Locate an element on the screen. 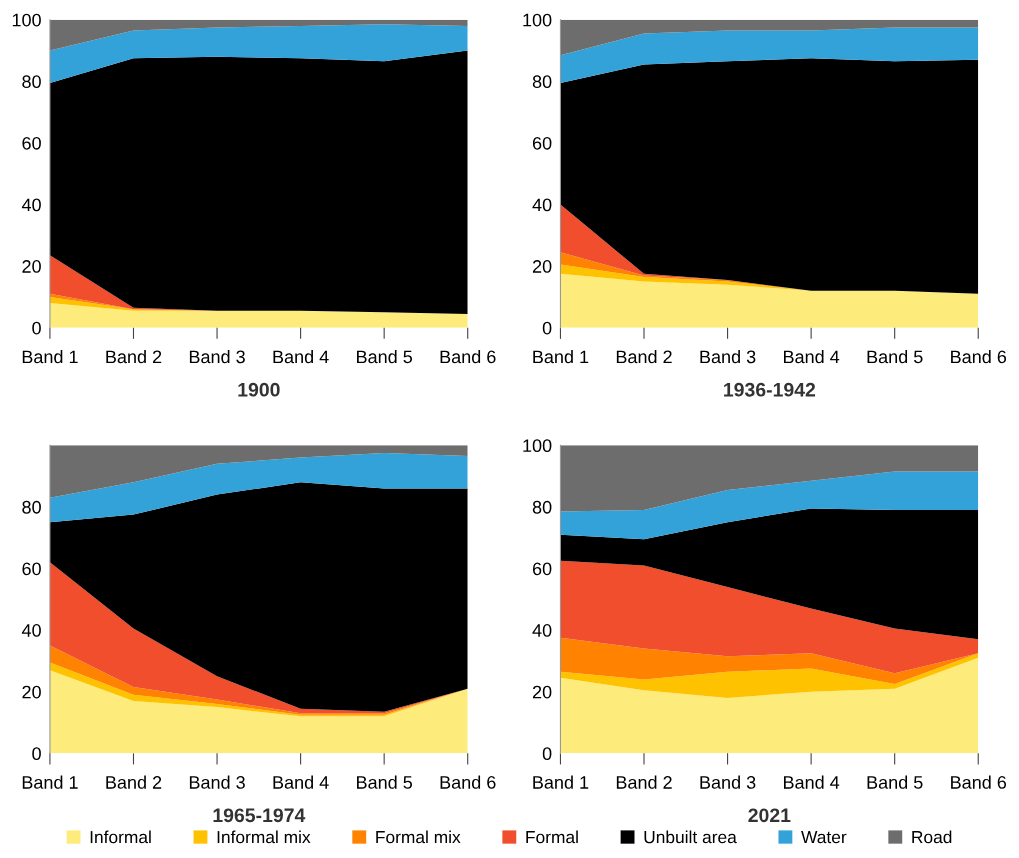 The height and width of the screenshot is (858, 1019). text: 2021 is located at coordinates (769, 815).